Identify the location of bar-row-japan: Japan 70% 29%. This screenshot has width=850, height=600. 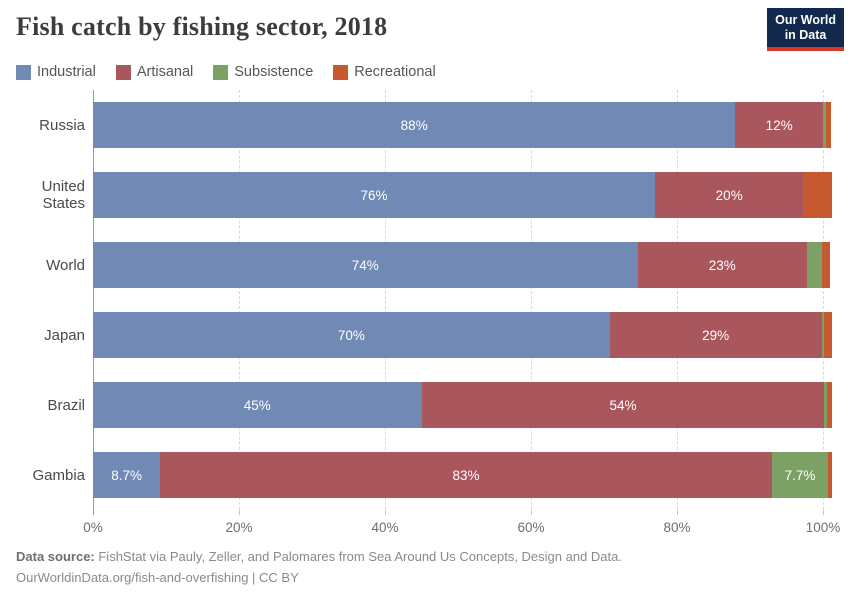
(425, 335).